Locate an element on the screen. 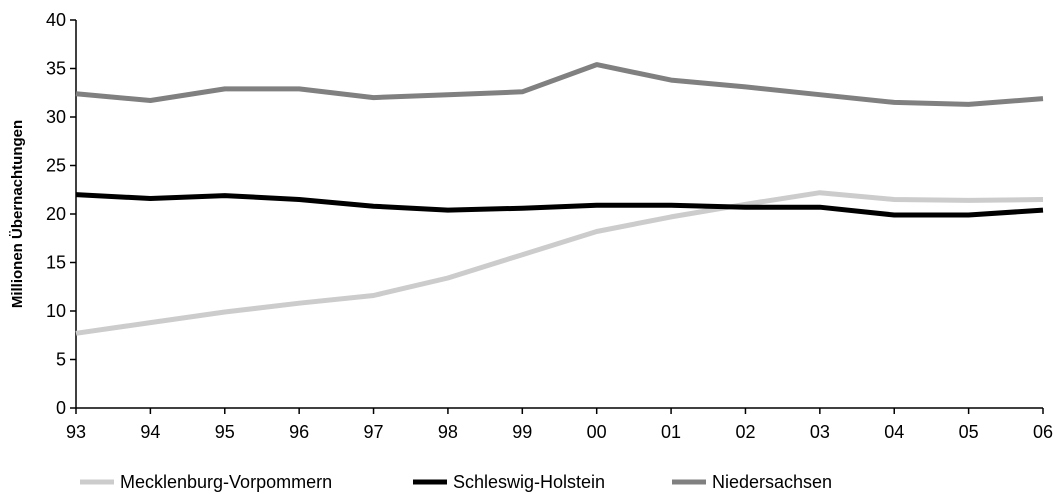 The image size is (1058, 494). x-tick-label: 95 is located at coordinates (225, 432).